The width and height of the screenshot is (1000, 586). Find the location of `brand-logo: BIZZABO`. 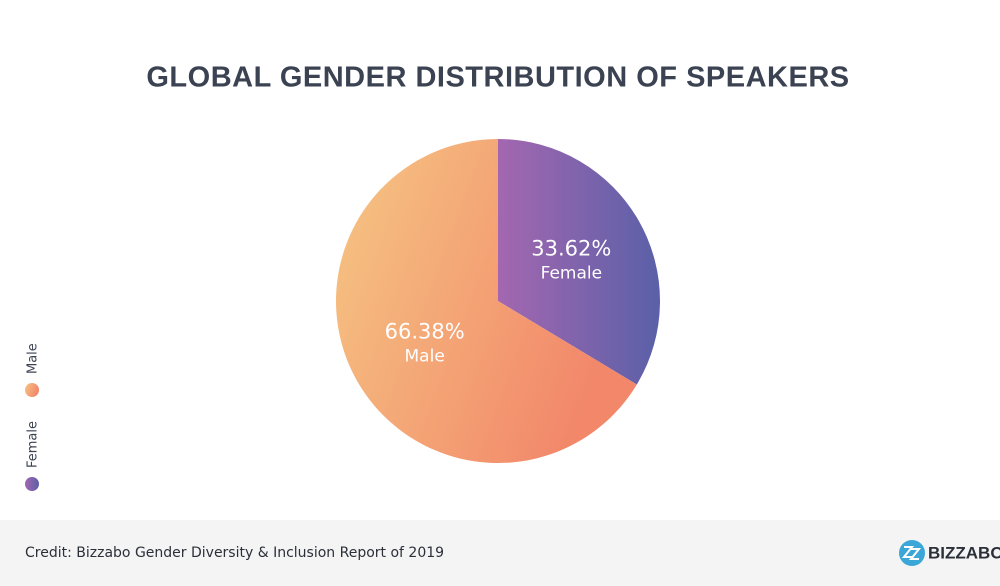

brand-logo: BIZZABO is located at coordinates (949, 553).